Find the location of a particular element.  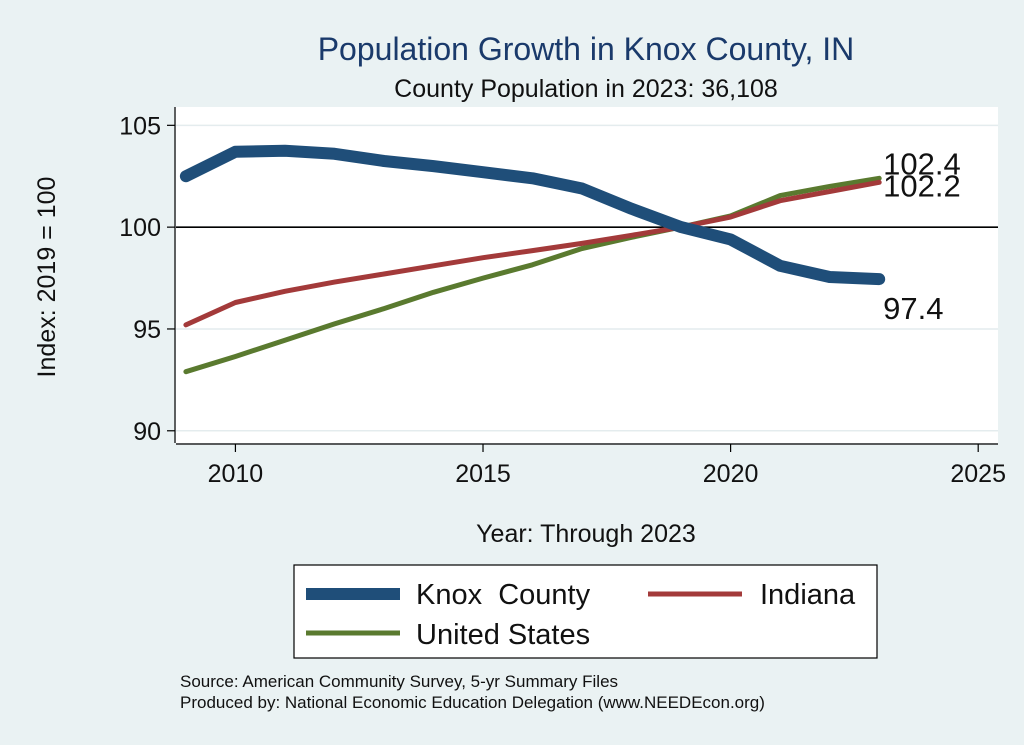

y-tick-label-90: 90 is located at coordinates (147, 432).